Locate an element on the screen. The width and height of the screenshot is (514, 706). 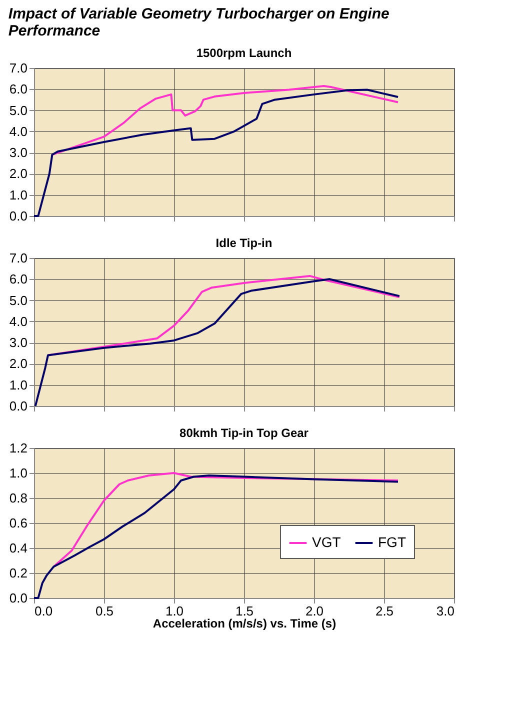
y-tick-label: 0.6 is located at coordinates (18, 523).